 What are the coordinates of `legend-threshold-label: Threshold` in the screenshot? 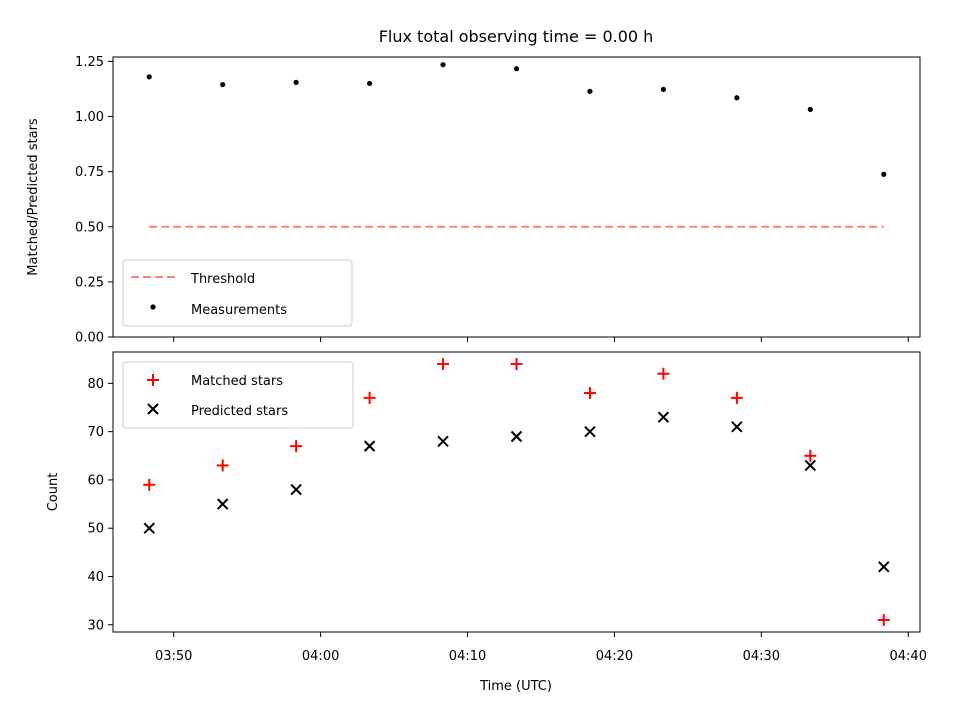 It's located at (222, 279).